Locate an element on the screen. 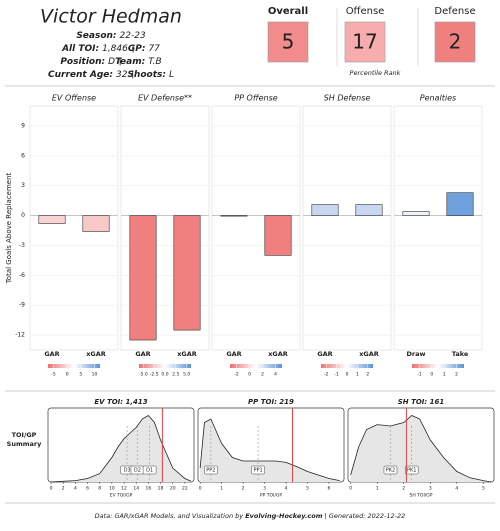 This screenshot has width=500, height=531. scale-tick-label: 1 is located at coordinates (357, 375).